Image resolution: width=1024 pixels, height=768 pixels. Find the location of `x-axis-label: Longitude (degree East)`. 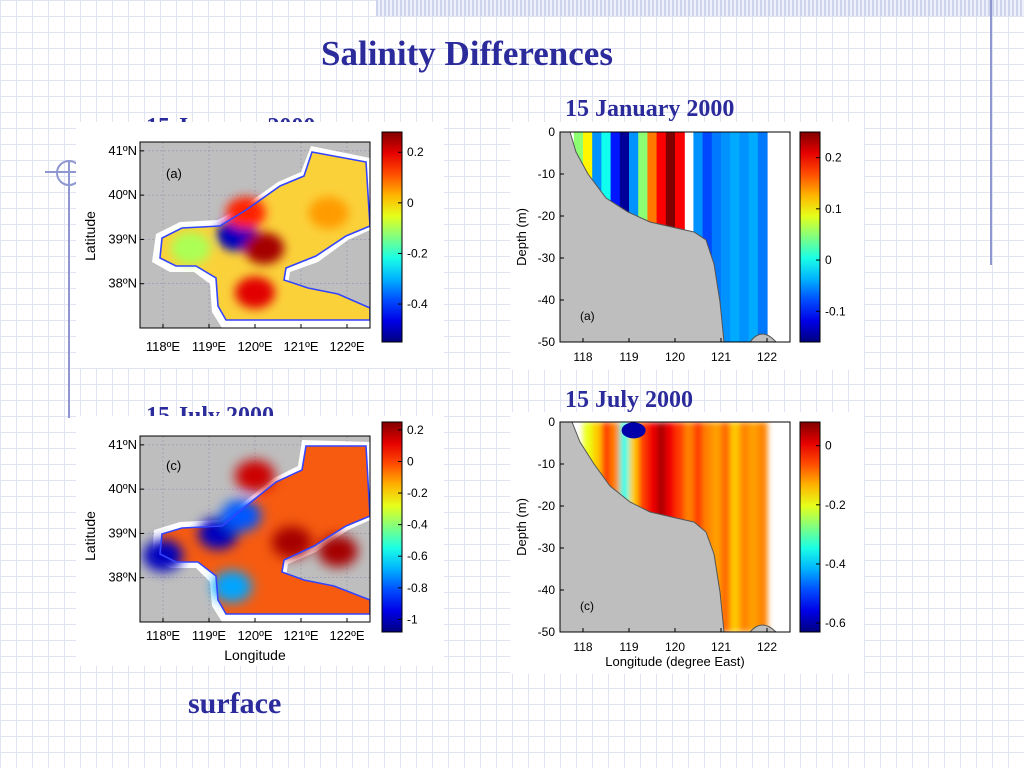

x-axis-label: Longitude (degree East) is located at coordinates (674, 661).